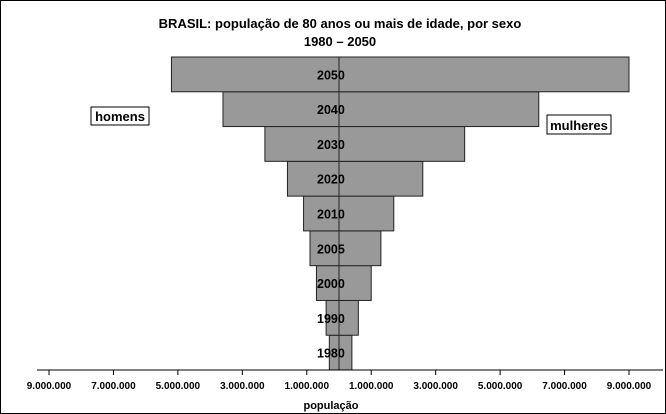  Describe the element at coordinates (331, 249) in the screenshot. I see `year-label-2005: 2005` at that location.